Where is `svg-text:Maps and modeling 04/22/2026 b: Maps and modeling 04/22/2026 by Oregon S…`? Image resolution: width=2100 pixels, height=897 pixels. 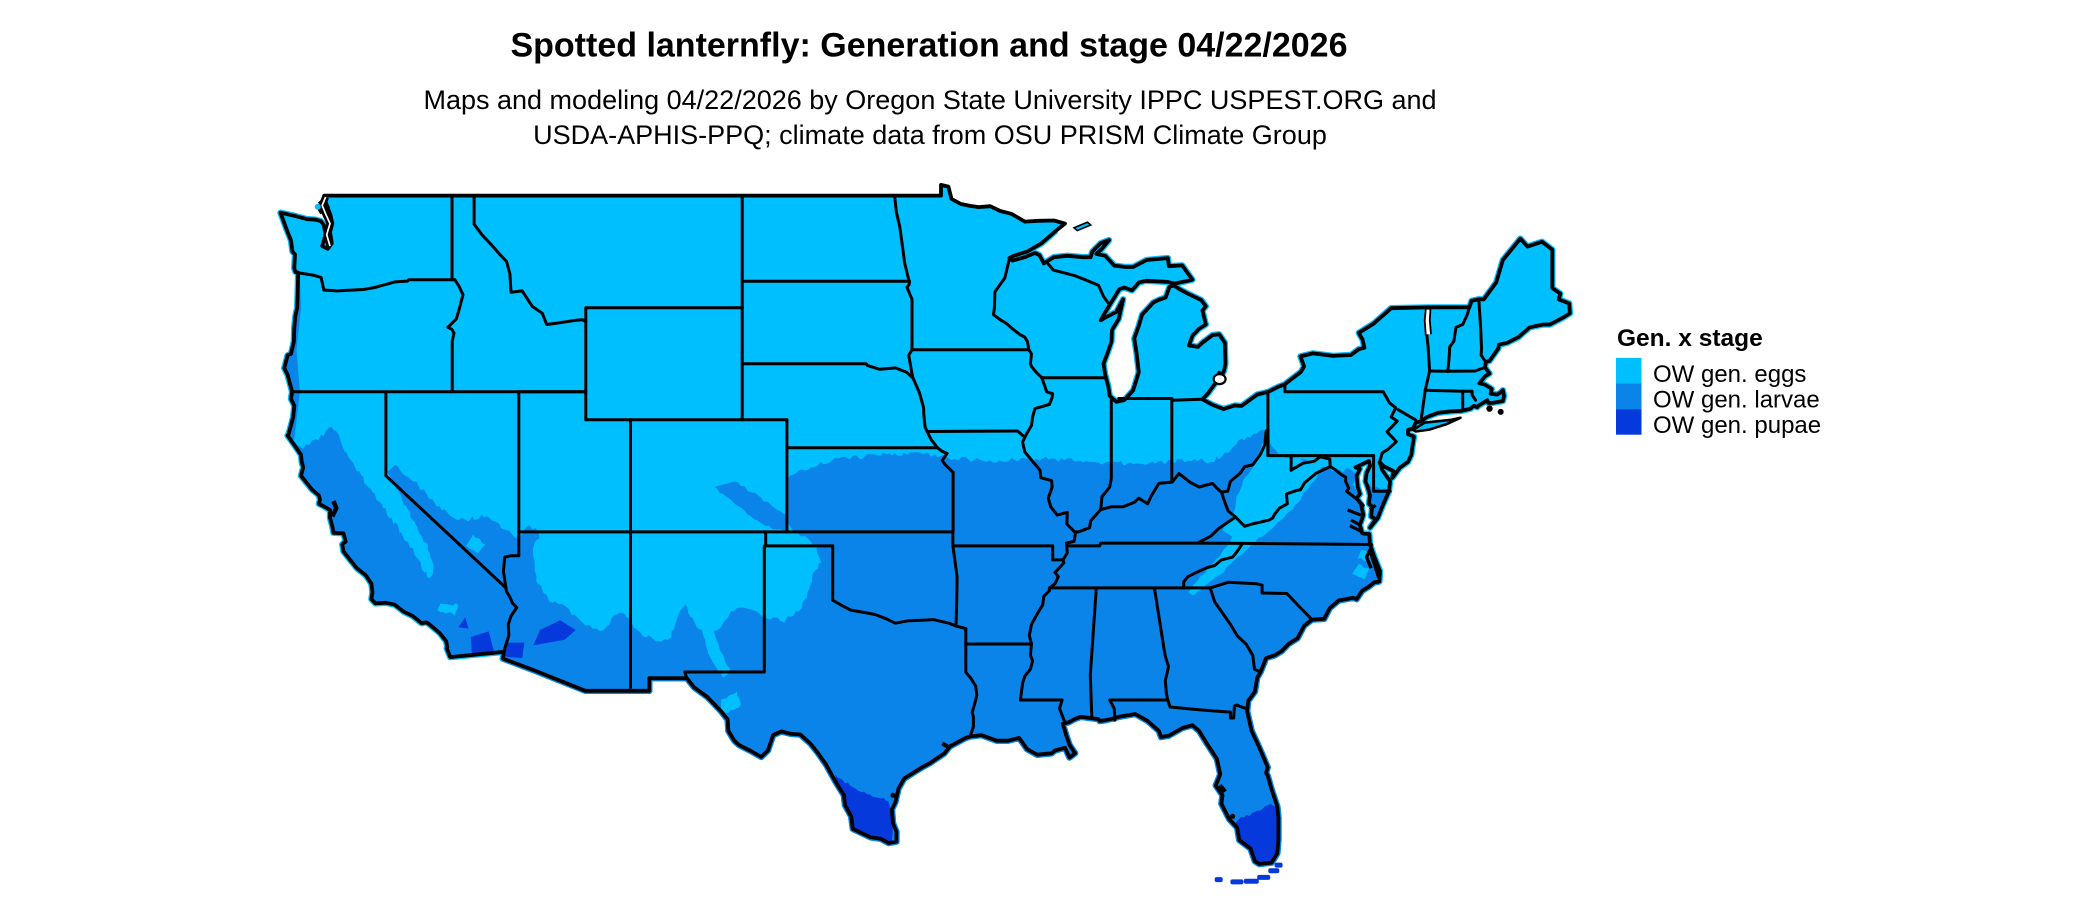
svg-text:Maps and modeling 04/22/2026 b: Maps and modeling 04/22/2026 by Oregon S… is located at coordinates (929, 100).